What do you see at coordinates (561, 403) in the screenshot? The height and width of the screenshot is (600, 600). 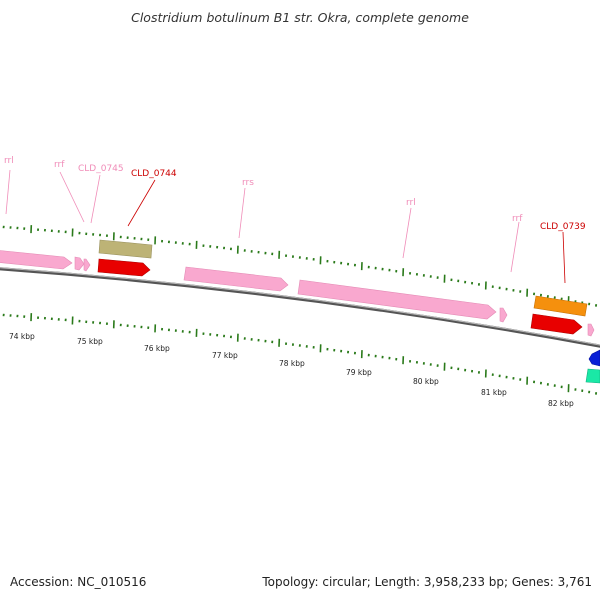 I see `kbp-label-82: 82 kbp` at bounding box center [561, 403].